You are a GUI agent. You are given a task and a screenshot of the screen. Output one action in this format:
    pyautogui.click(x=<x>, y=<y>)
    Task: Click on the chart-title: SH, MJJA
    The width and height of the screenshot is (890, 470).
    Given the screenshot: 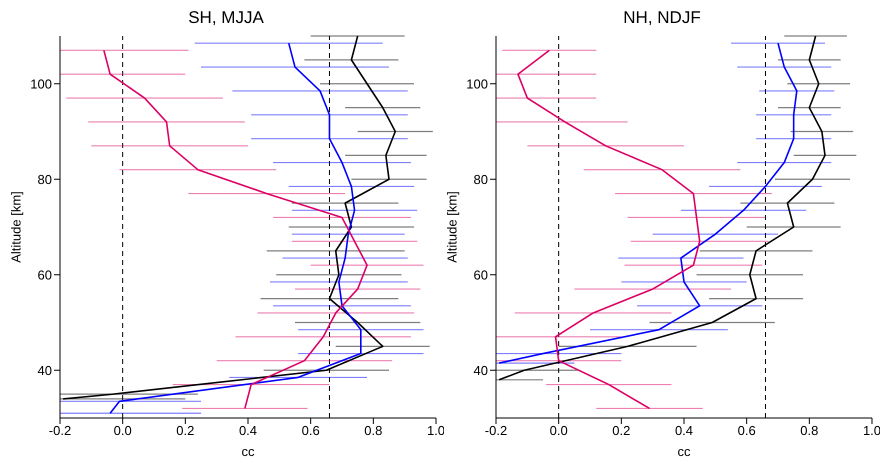 What is the action you would take?
    pyautogui.click(x=226, y=18)
    